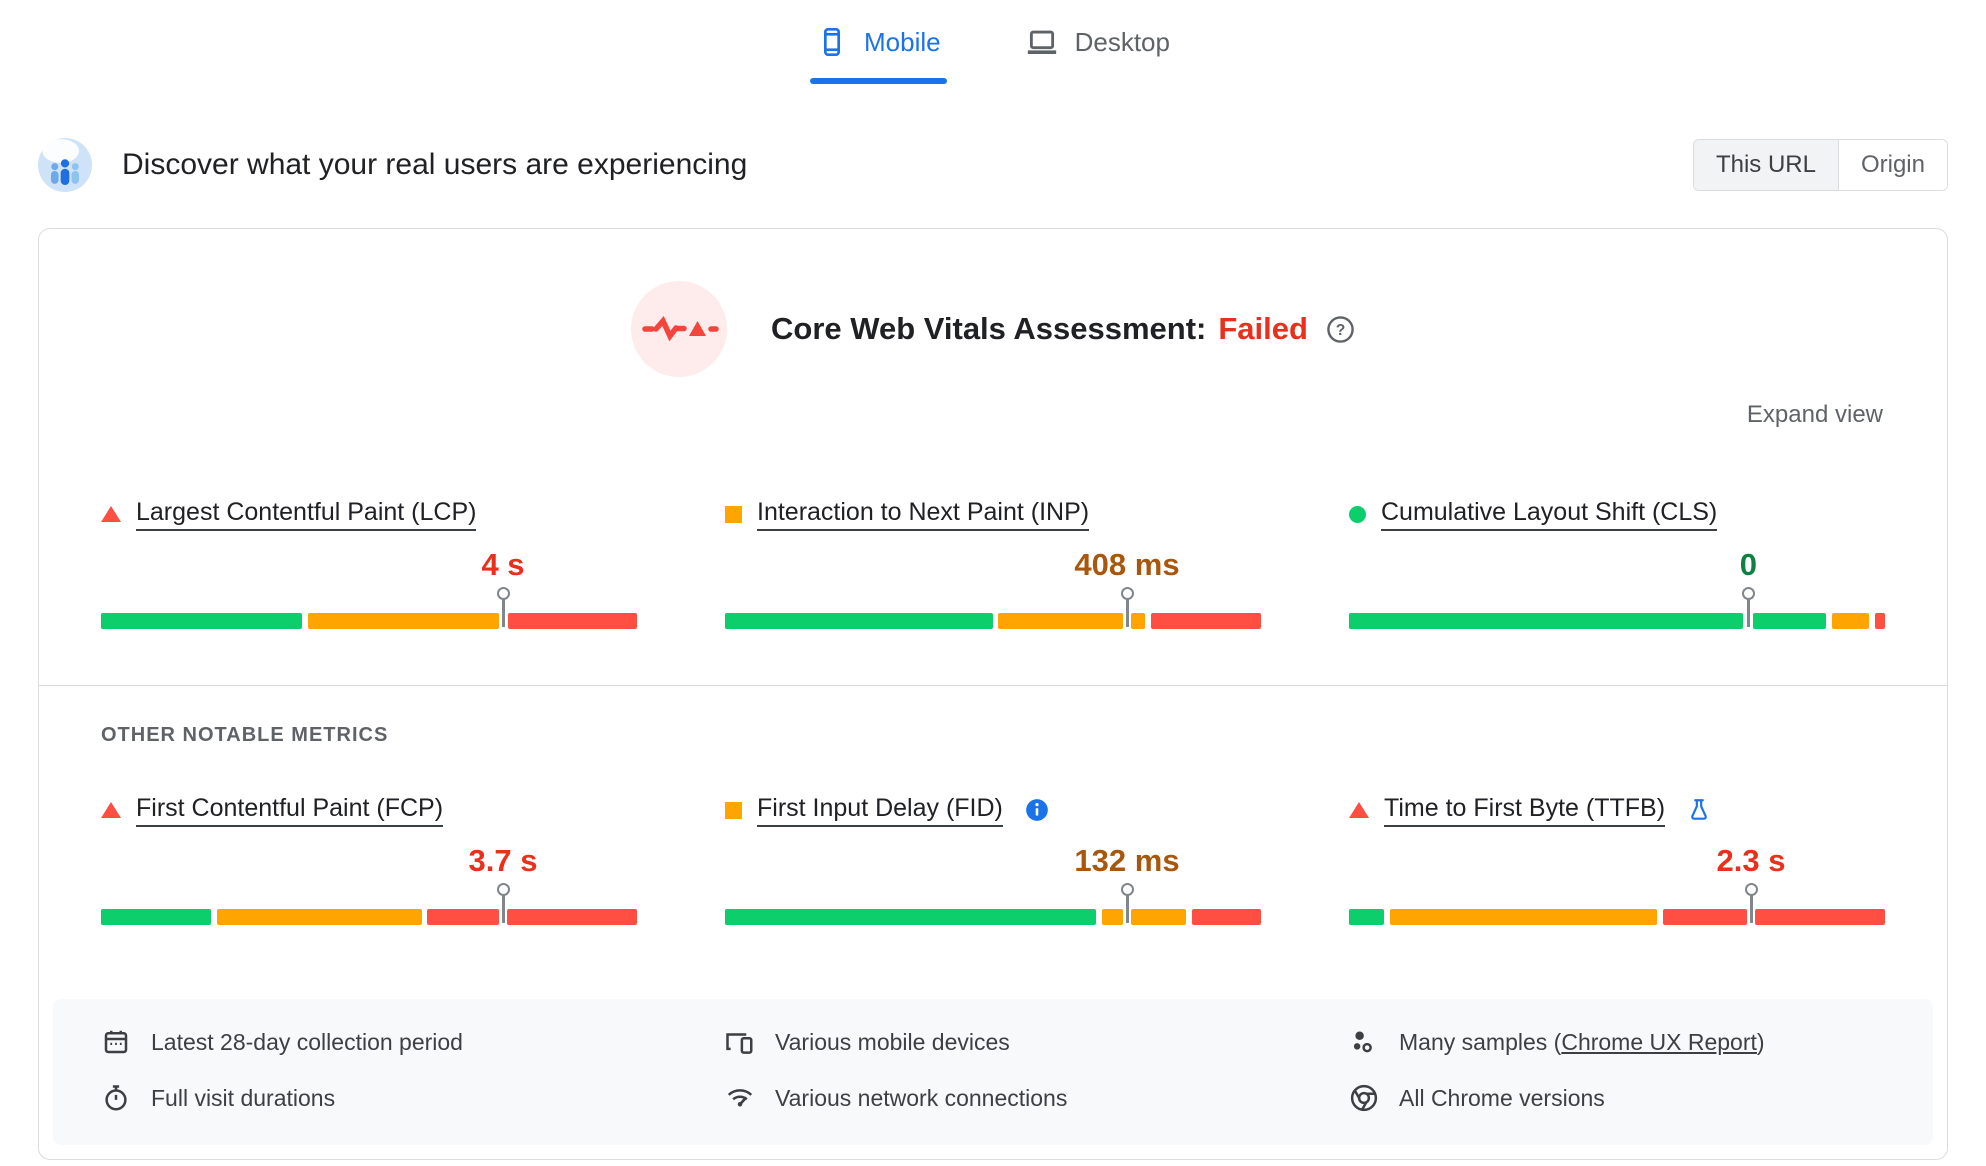 The width and height of the screenshot is (1986, 1166). Describe the element at coordinates (1751, 860) in the screenshot. I see `metric-p75-value: 2.3 s` at that location.